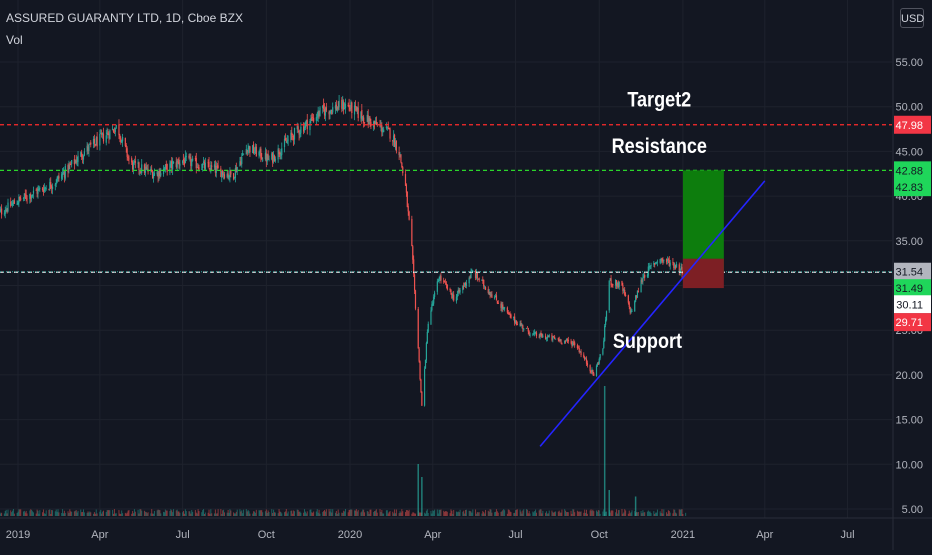 The height and width of the screenshot is (555, 932). I want to click on loss-zone, so click(703, 273).